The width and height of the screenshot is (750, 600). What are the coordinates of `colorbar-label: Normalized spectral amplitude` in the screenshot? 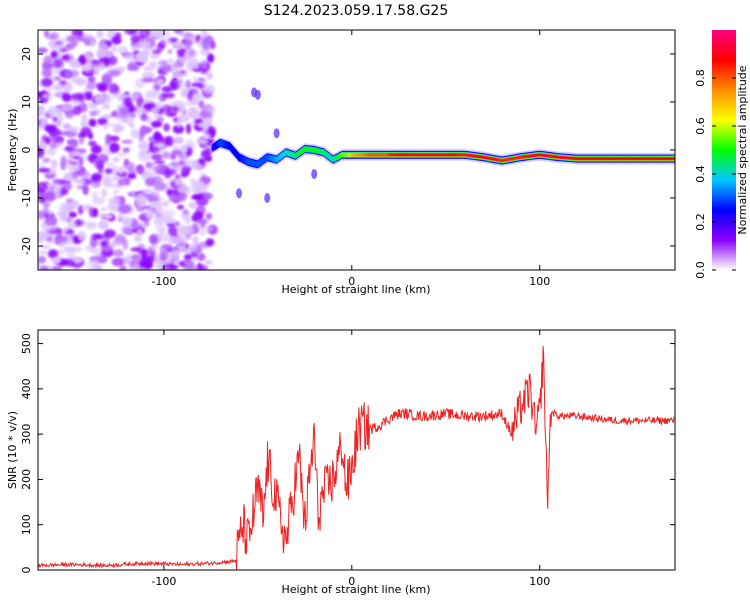 It's located at (742, 149).